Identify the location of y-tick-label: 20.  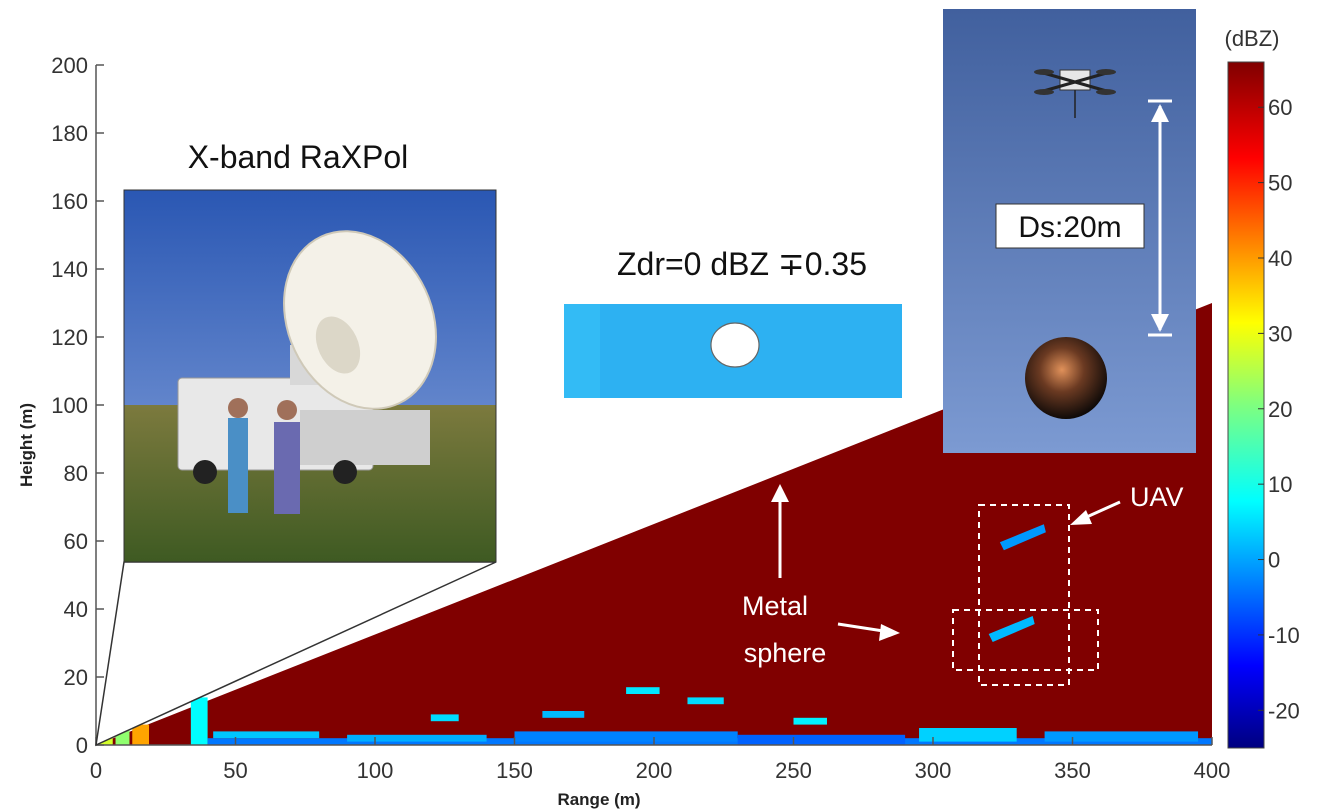
(76, 677).